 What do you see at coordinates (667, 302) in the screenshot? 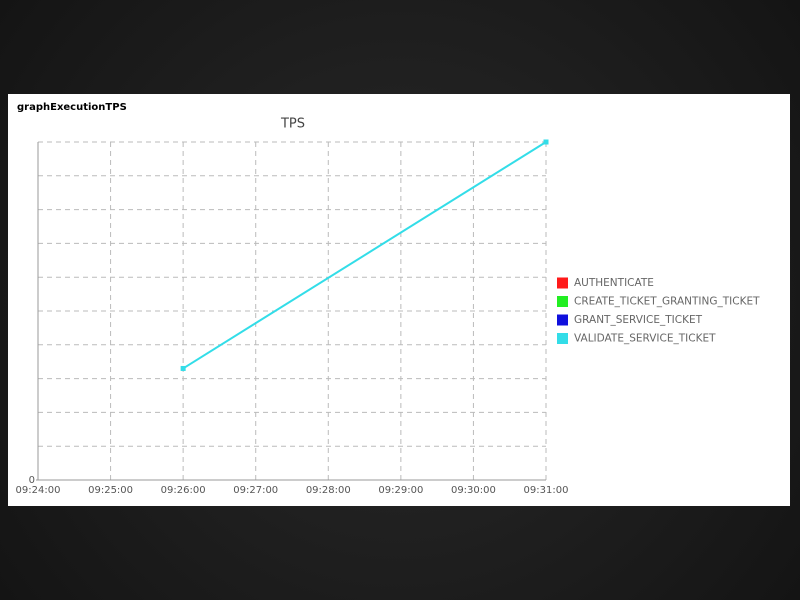
I see `legend-label: CREATE_TICKET_GRANTING_TICKET` at bounding box center [667, 302].